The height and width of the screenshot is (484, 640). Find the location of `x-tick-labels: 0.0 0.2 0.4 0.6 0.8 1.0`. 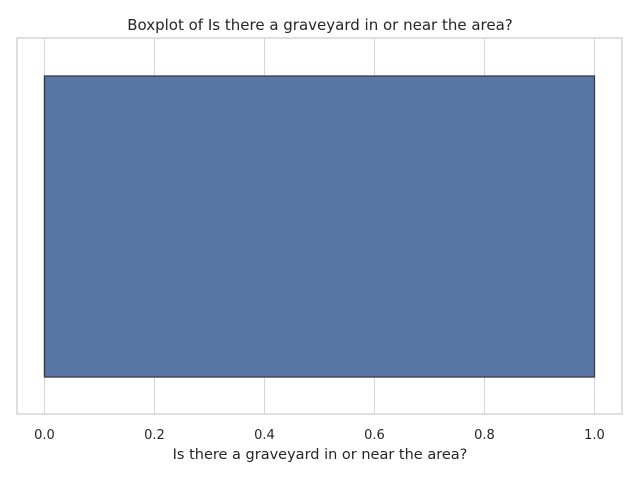

x-tick-labels: 0.0 0.2 0.4 0.6 0.8 1.0 is located at coordinates (319, 435).